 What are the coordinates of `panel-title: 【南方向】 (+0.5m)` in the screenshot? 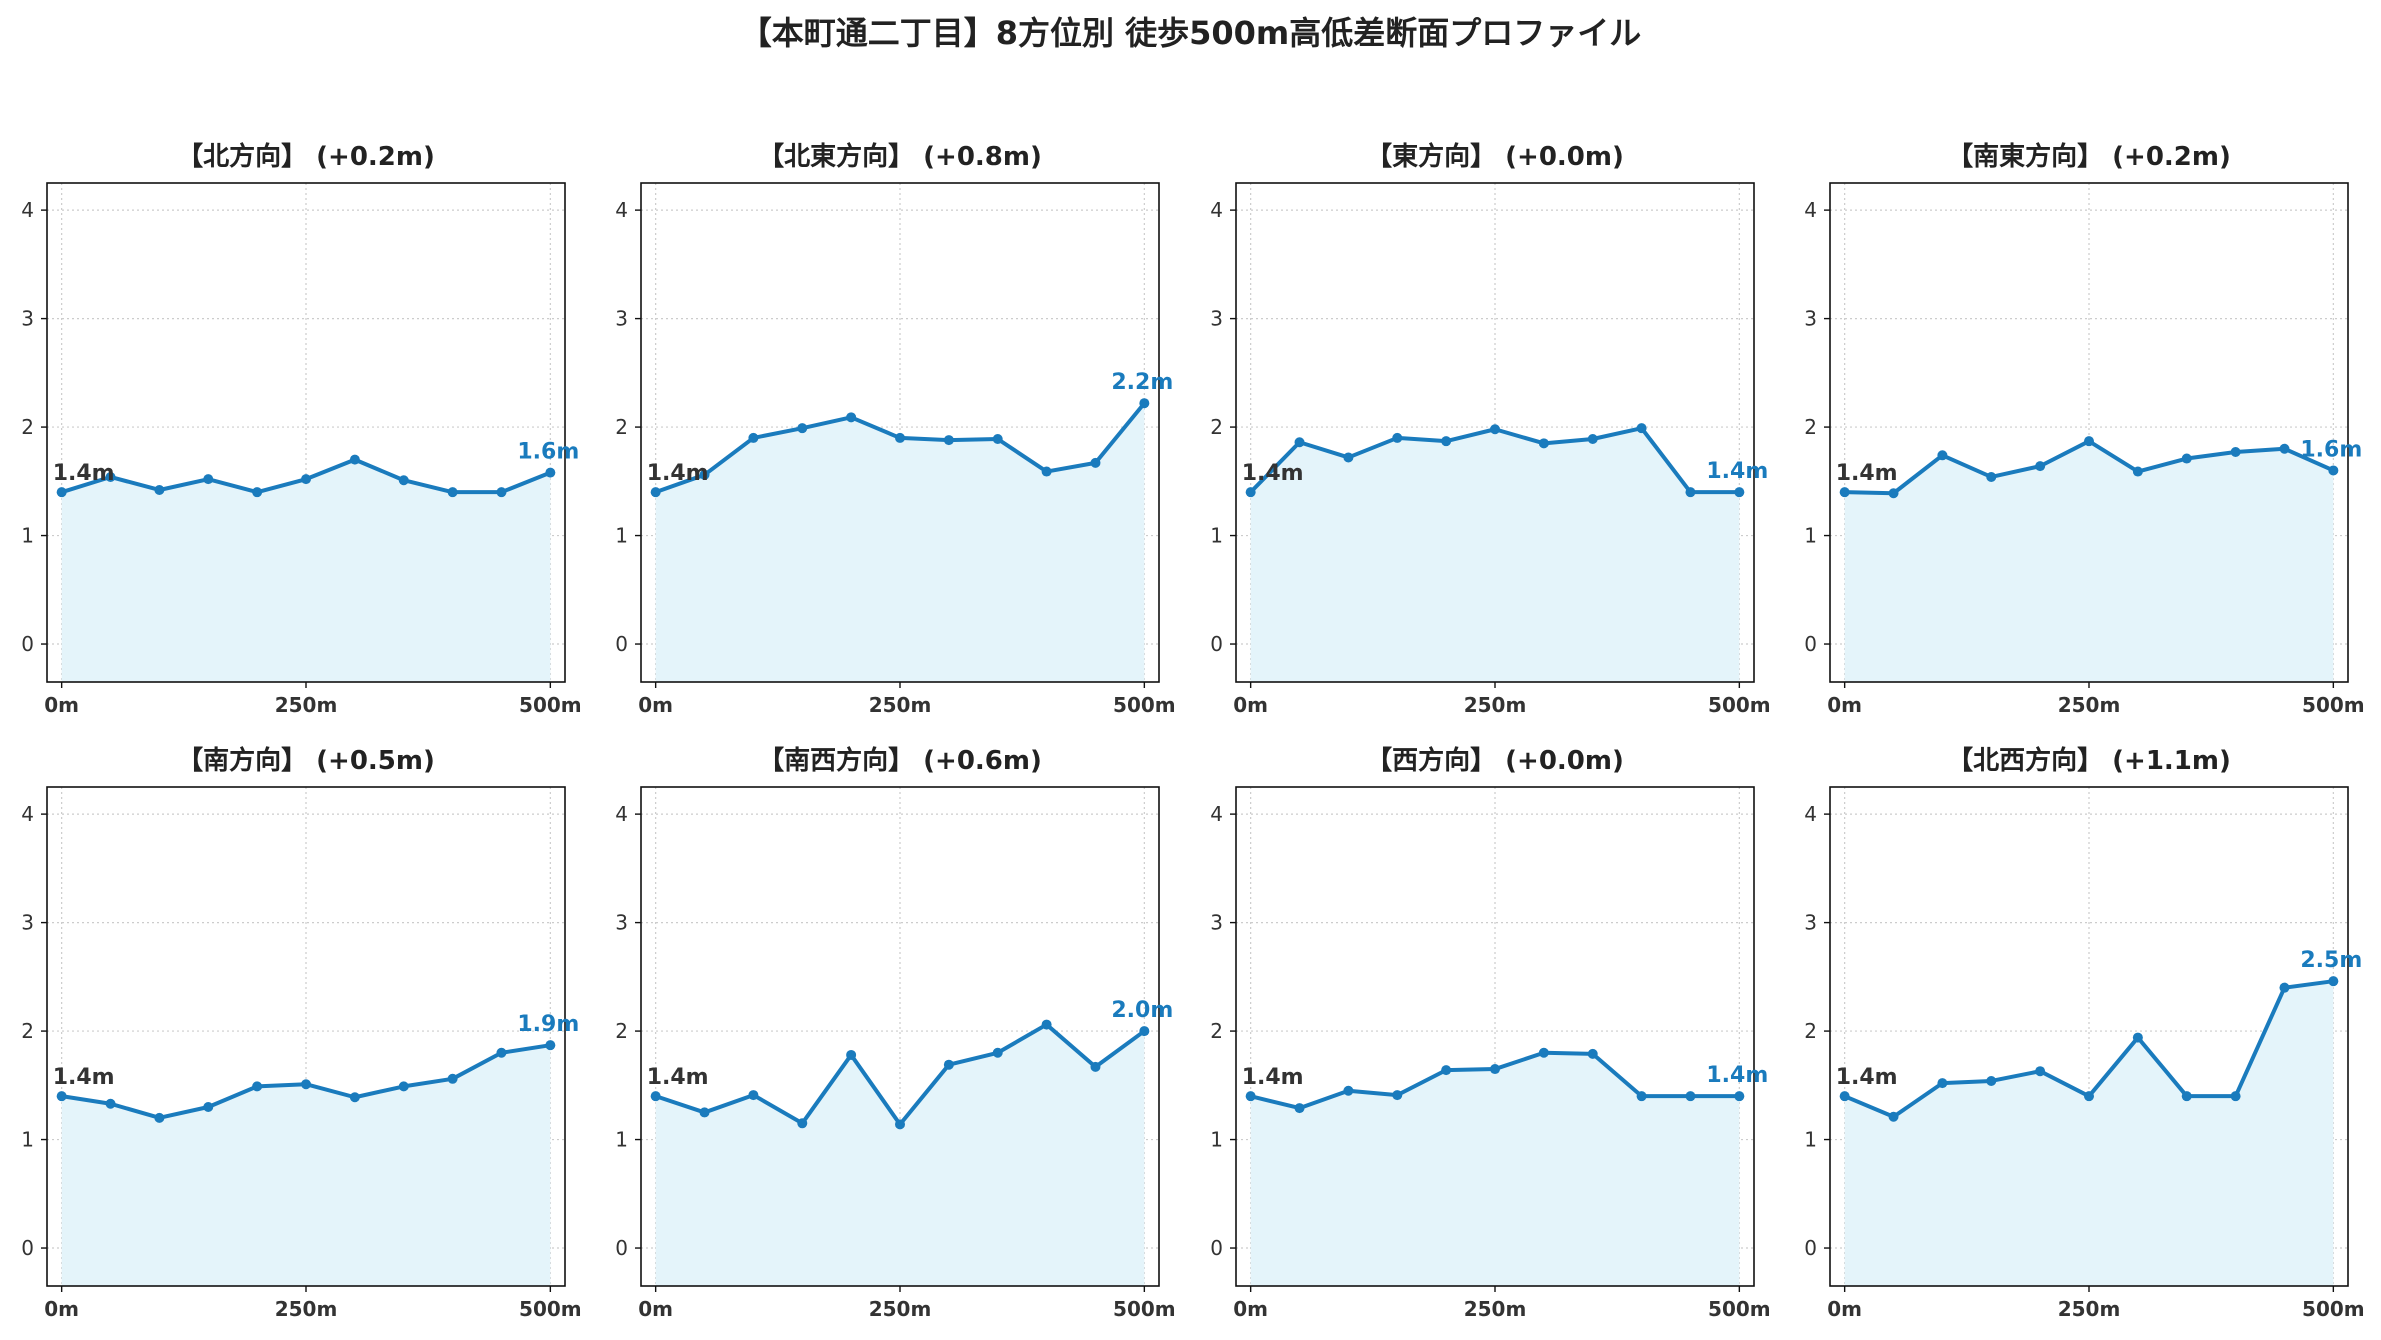 It's located at (306, 760).